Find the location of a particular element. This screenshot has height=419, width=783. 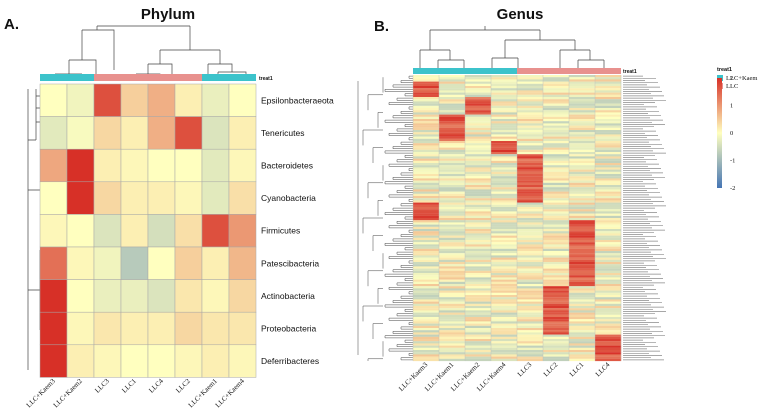

phylum-row-label: Cyanobacteria is located at coordinates (288, 198).